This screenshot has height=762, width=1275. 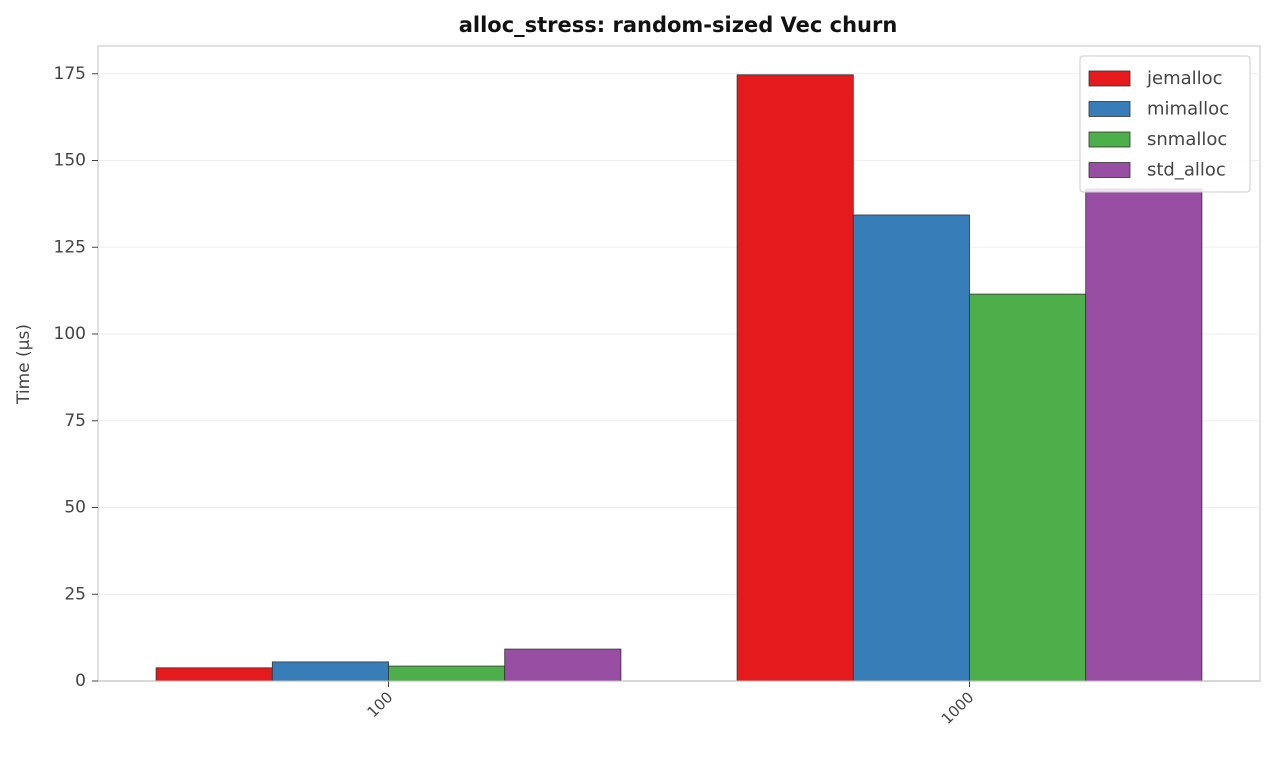 What do you see at coordinates (958, 708) in the screenshot?
I see `x-tick-label: 1000` at bounding box center [958, 708].